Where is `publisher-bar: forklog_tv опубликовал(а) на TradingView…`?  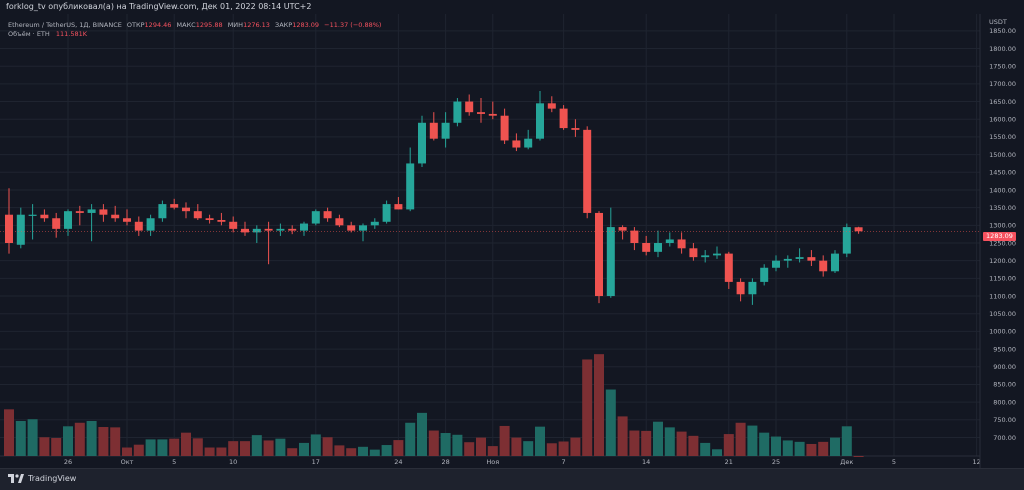 publisher-bar: forklog_tv опубликовал(а) на TradingView… is located at coordinates (512, 7).